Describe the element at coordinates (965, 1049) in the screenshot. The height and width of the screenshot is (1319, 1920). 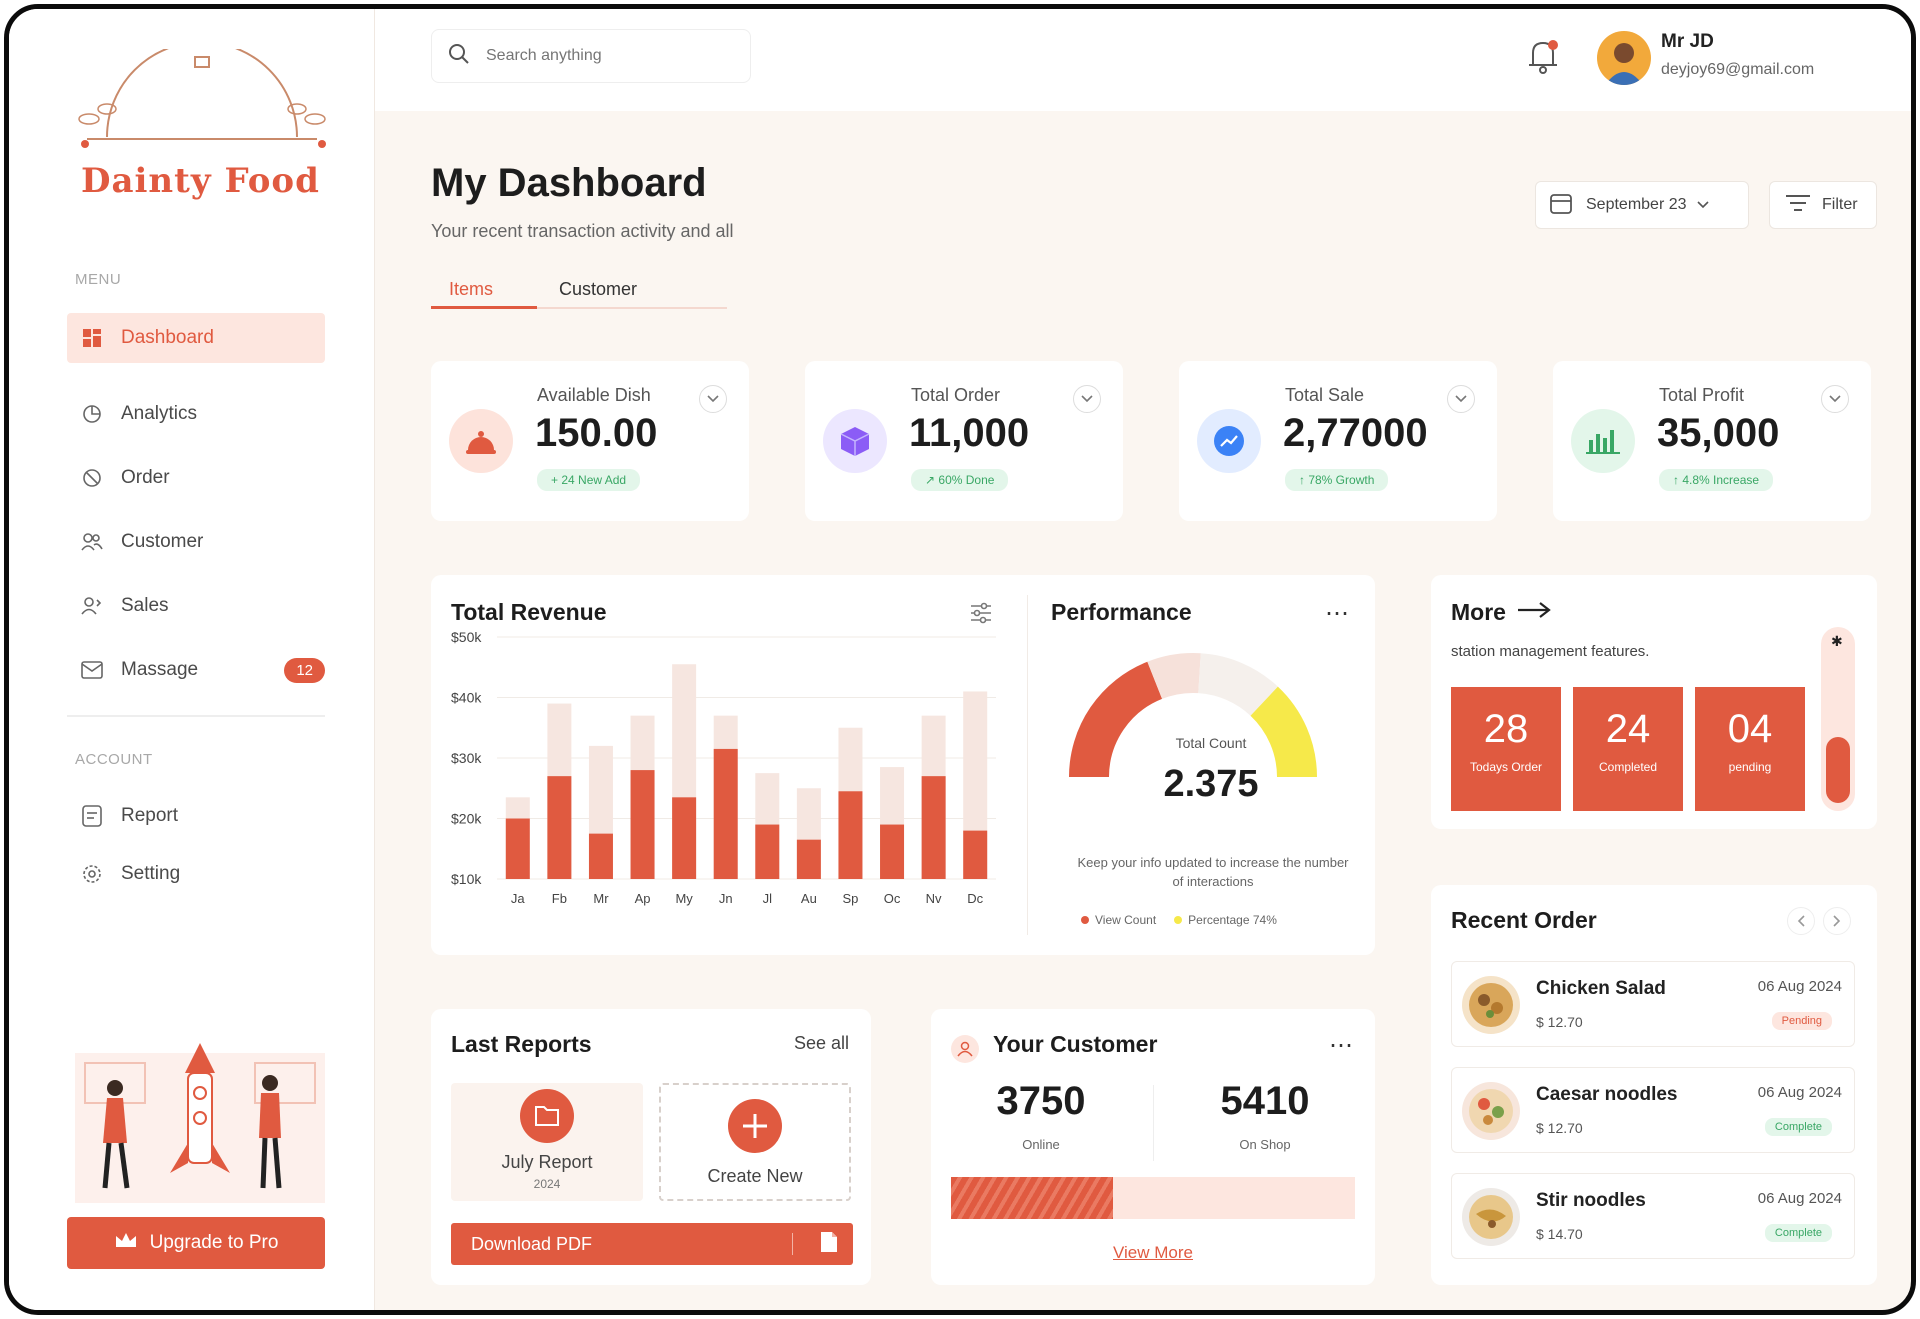
I see `user-icon` at that location.